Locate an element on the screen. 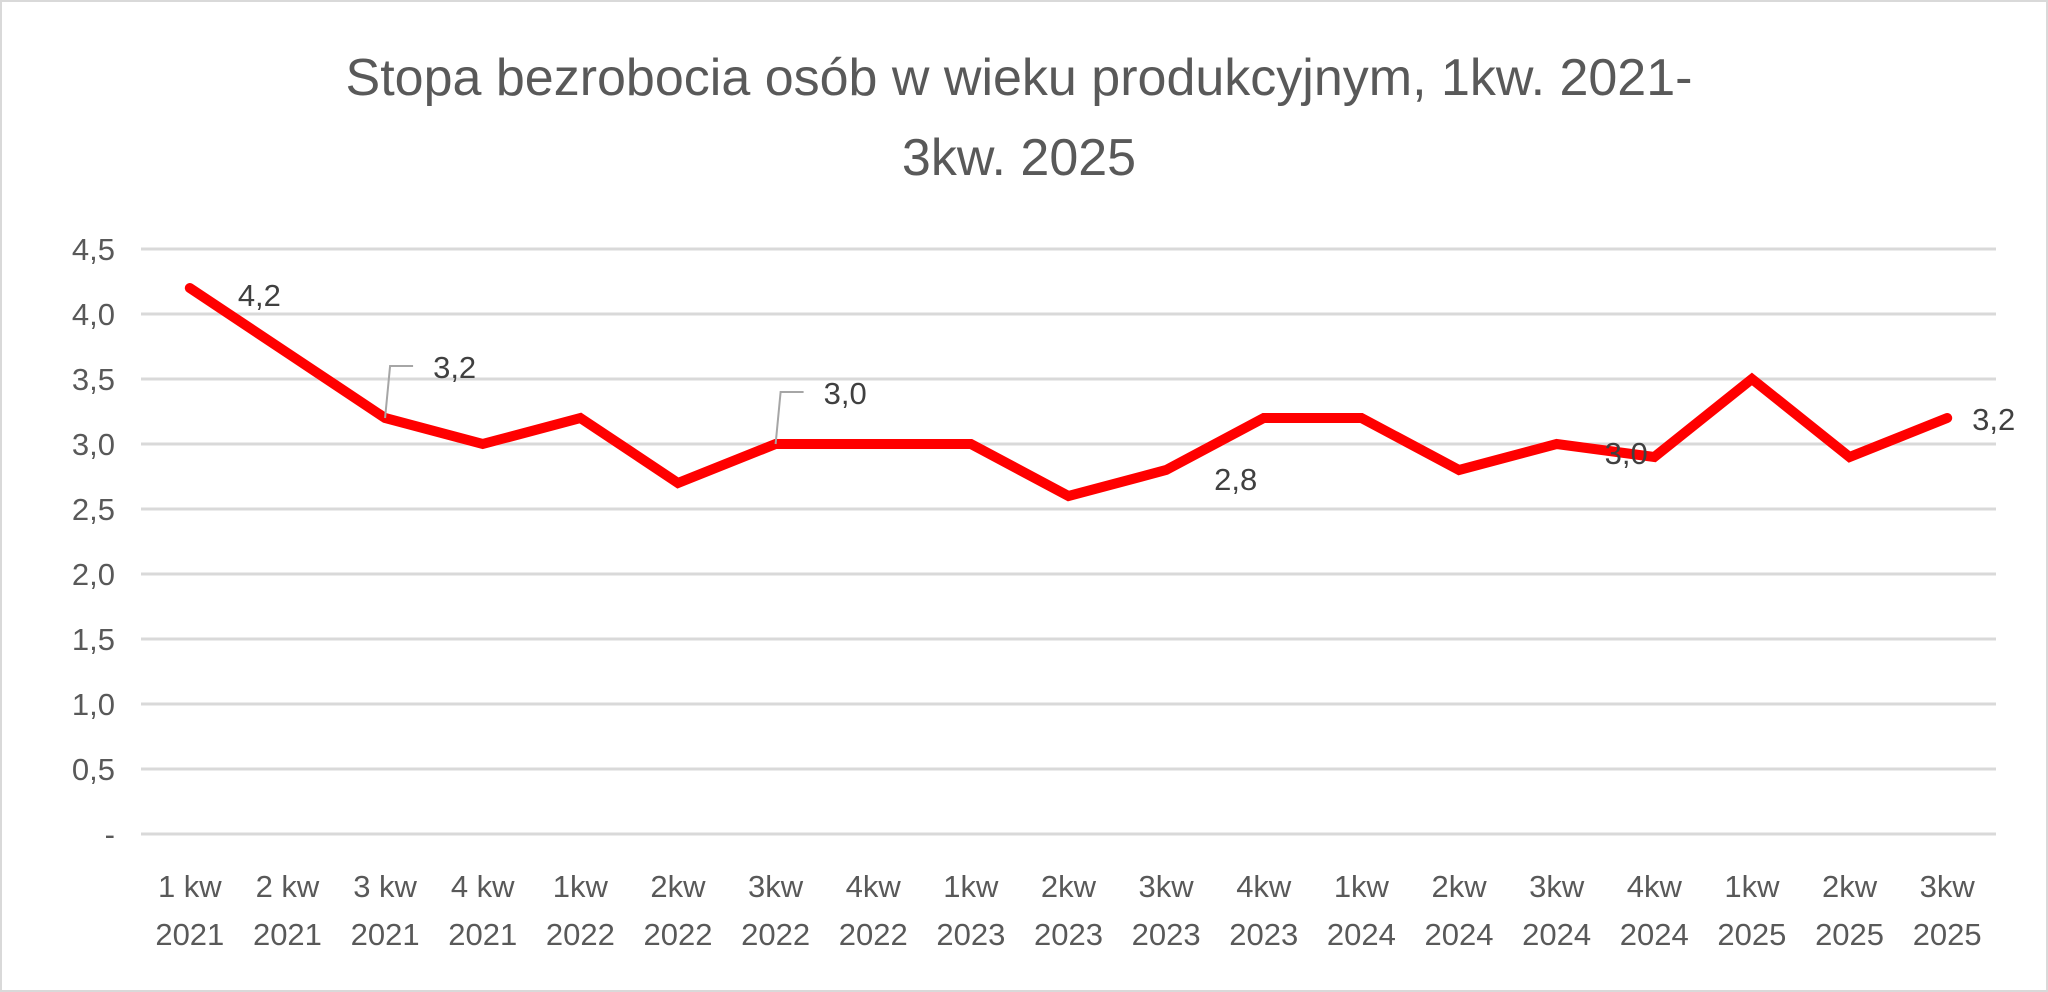 The image size is (2048, 992). x-tick-label-quarter: 4 kw is located at coordinates (483, 886).